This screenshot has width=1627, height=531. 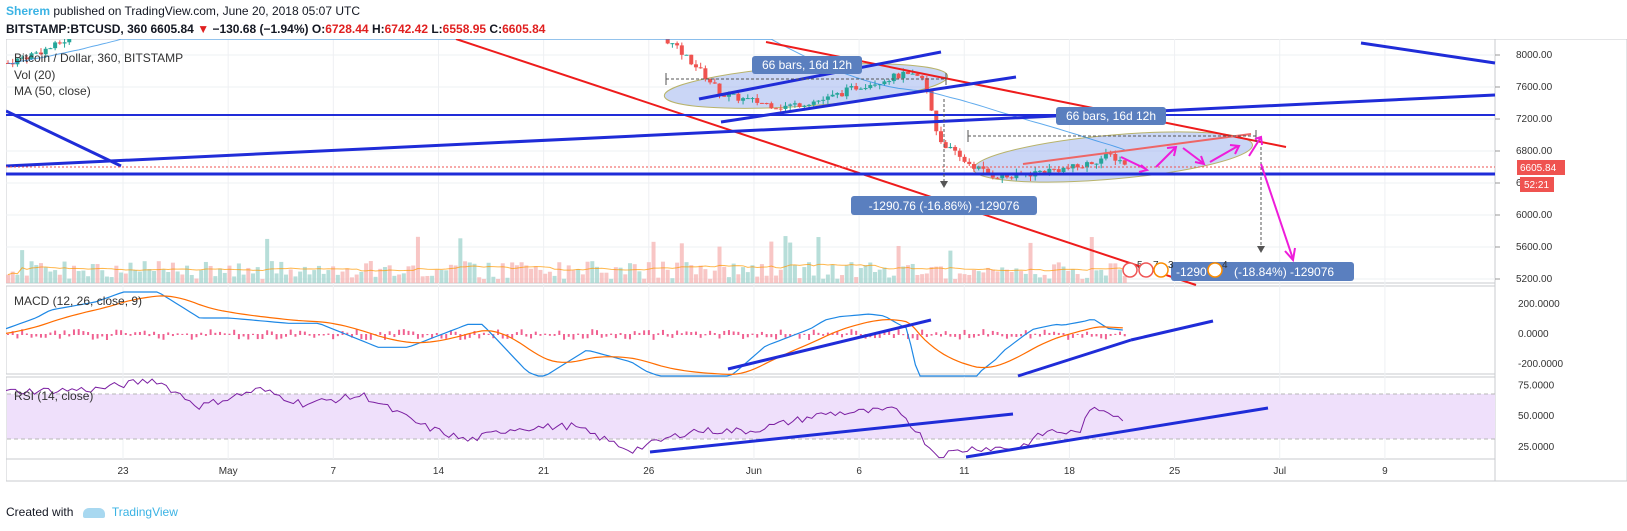 I want to click on legend-volume: Vol (20), so click(x=34, y=75).